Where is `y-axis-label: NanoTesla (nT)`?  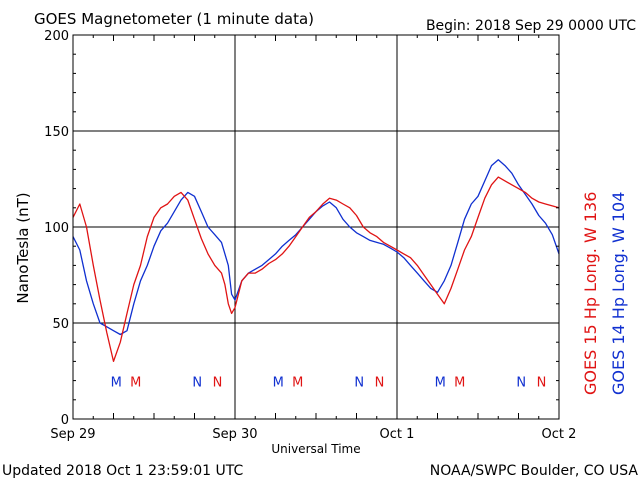 y-axis-label: NanoTesla (nT) is located at coordinates (23, 247).